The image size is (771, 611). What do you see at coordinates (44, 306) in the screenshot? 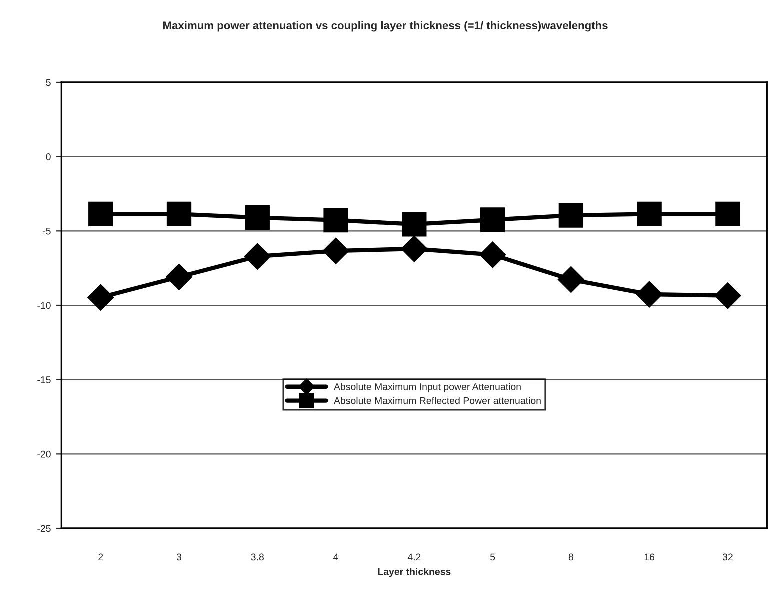
I see `y-tick-label: -10` at bounding box center [44, 306].